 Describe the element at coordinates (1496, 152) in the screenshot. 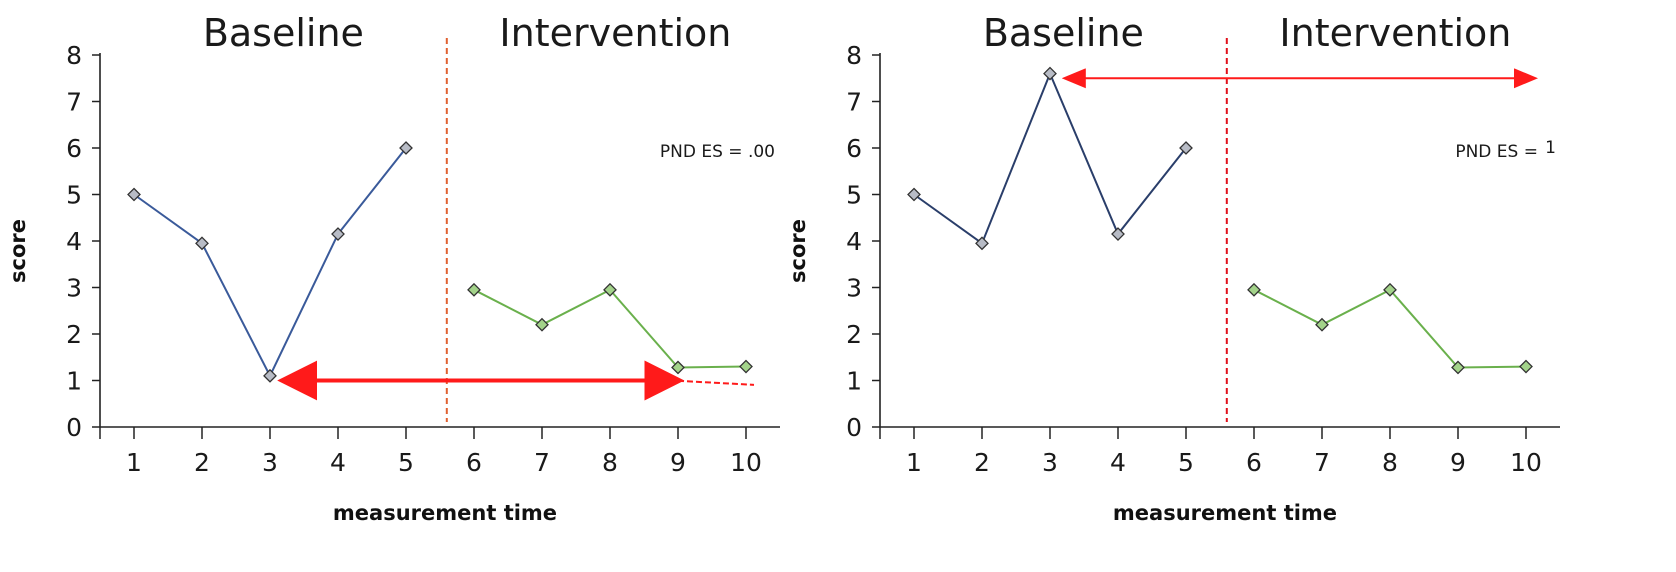

I see `pnd-es-annotation: PND ES =` at that location.